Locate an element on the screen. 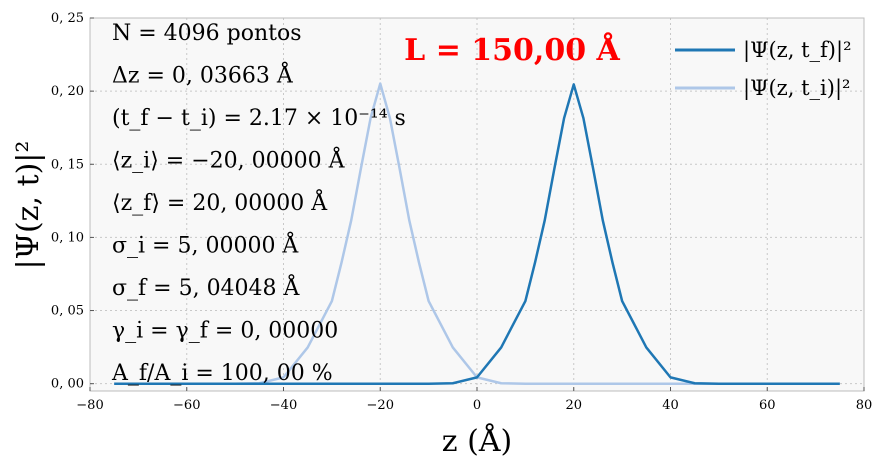  annotation-line-4: ⟨z_i⟩ = −20, 00000 Å is located at coordinates (229, 160).